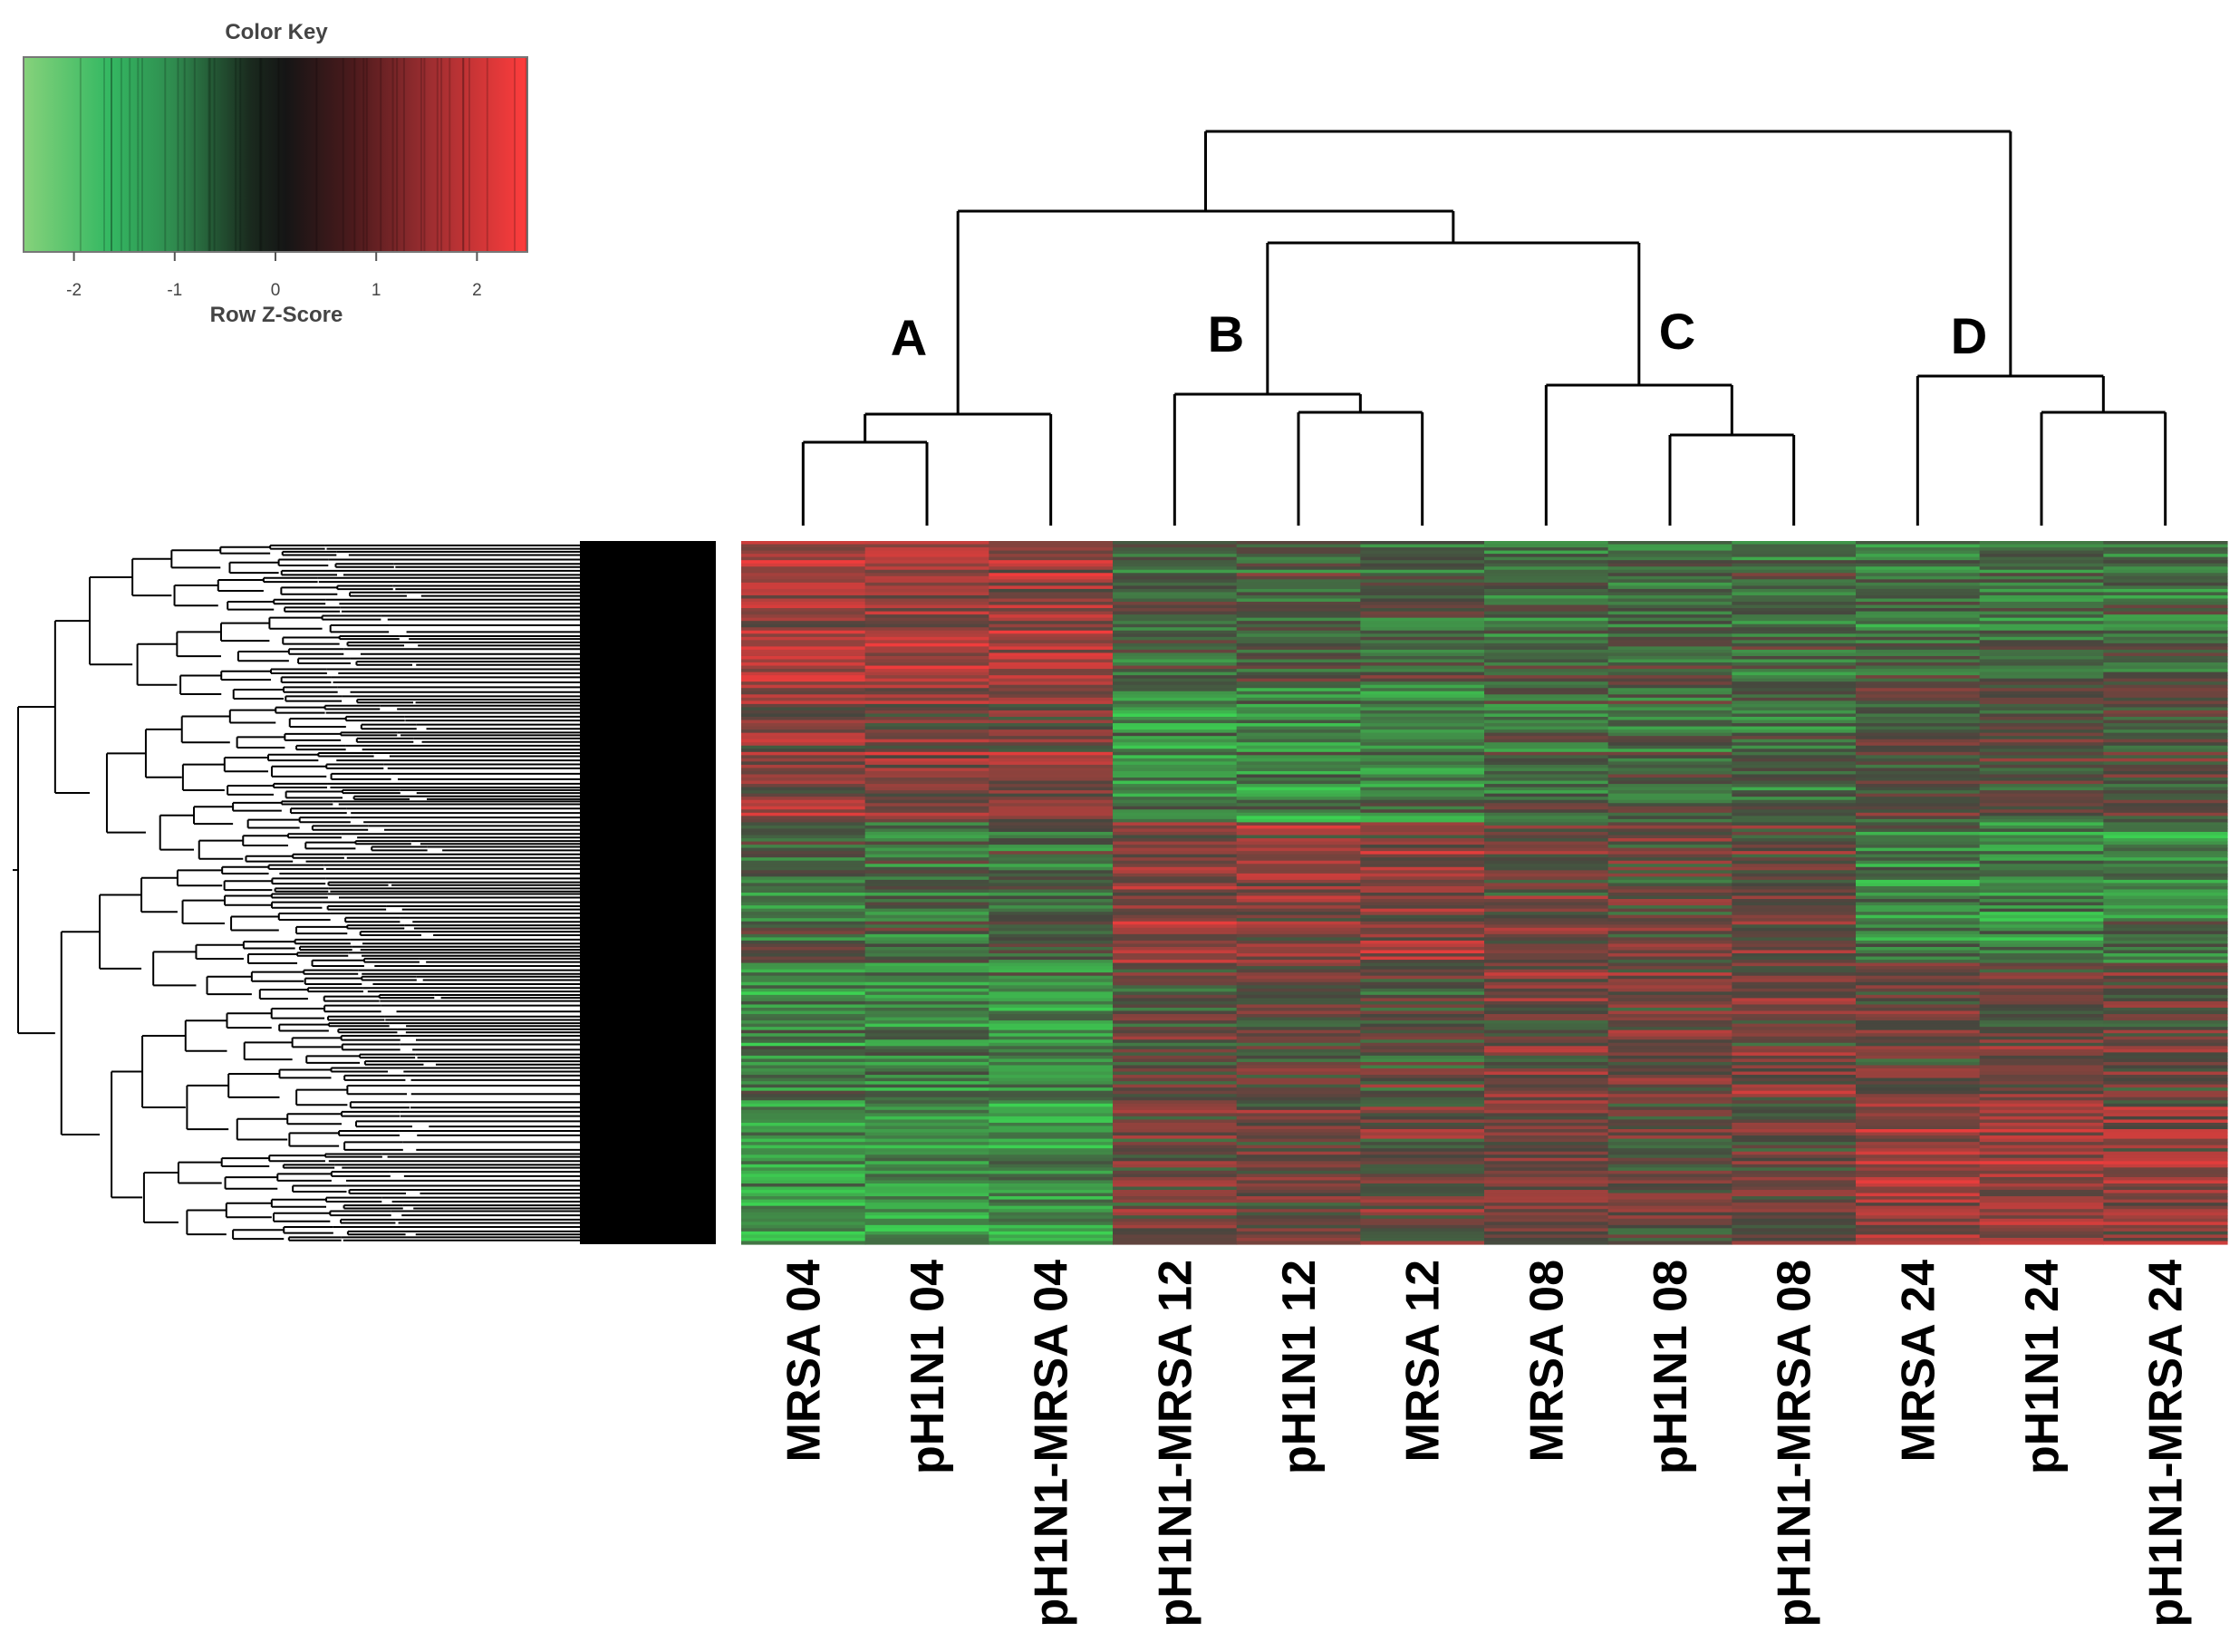 The image size is (2239, 1652). What do you see at coordinates (425, 154) in the screenshot?
I see `color-key-stripe` at bounding box center [425, 154].